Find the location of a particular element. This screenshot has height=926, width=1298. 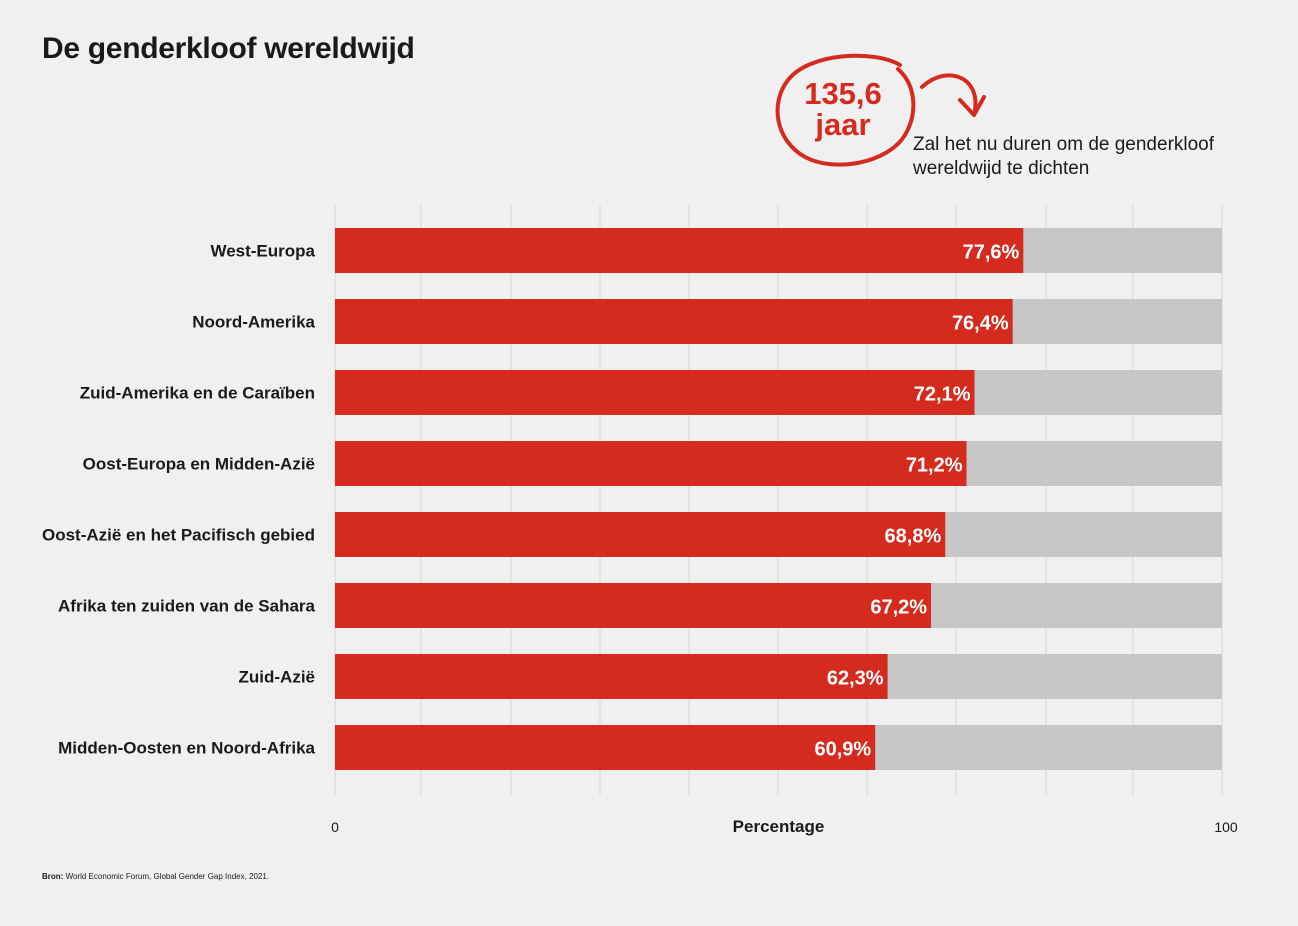

x-tick-label-0: 0 is located at coordinates (335, 827).